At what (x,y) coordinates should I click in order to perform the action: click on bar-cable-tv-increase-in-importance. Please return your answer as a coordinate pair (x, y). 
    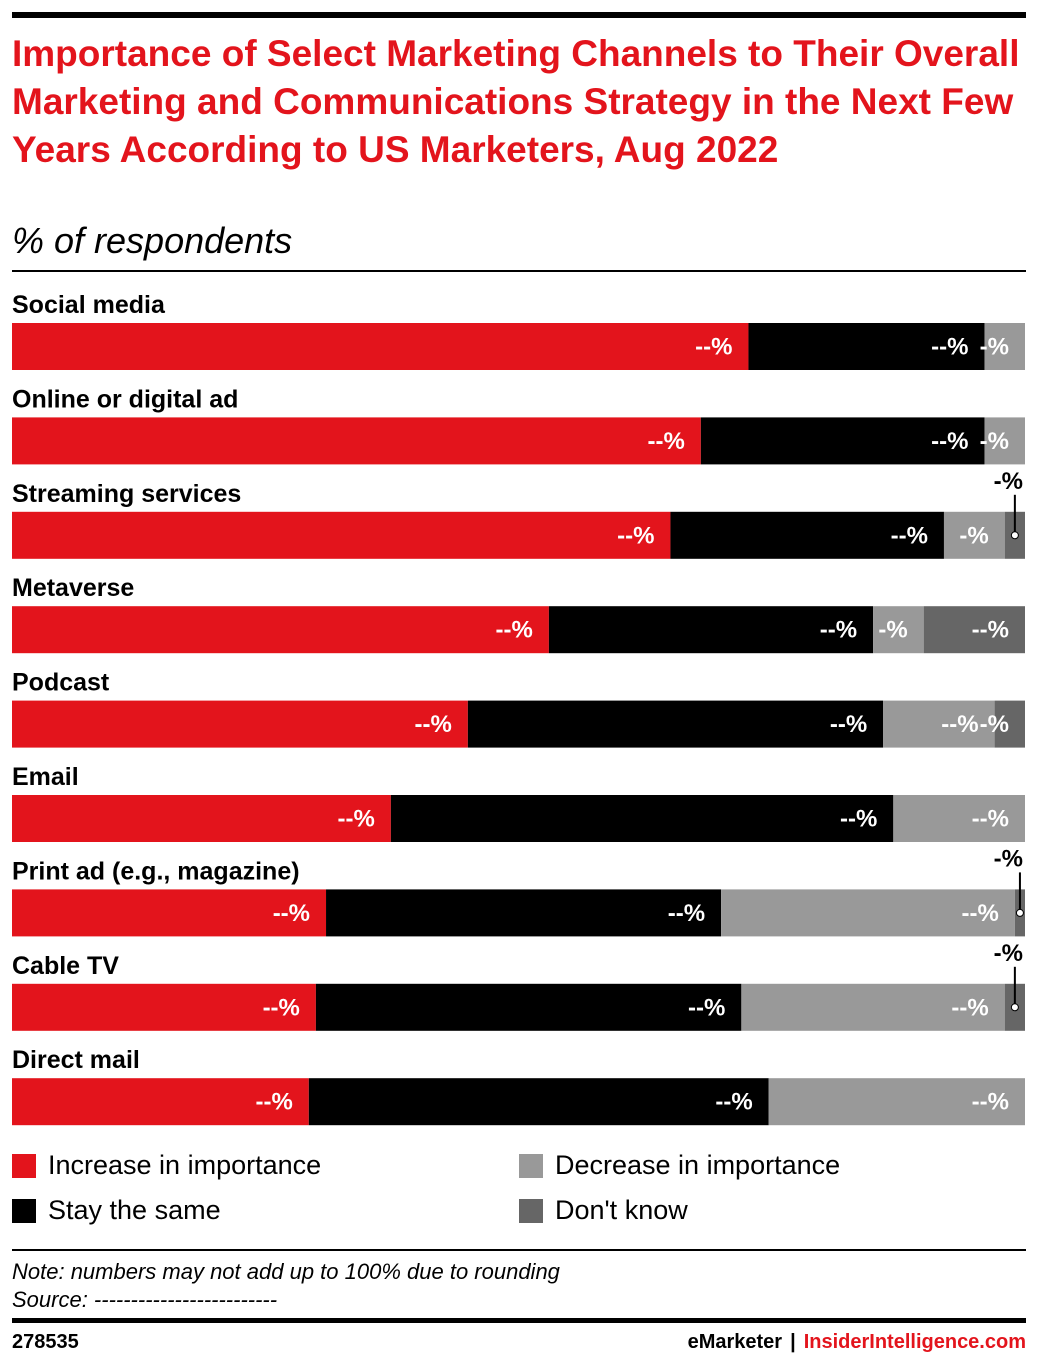
    Looking at the image, I should click on (164, 1007).